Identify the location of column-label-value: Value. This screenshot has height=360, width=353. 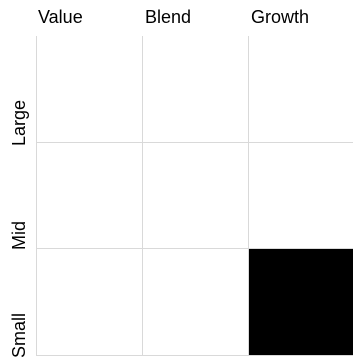
(60, 17).